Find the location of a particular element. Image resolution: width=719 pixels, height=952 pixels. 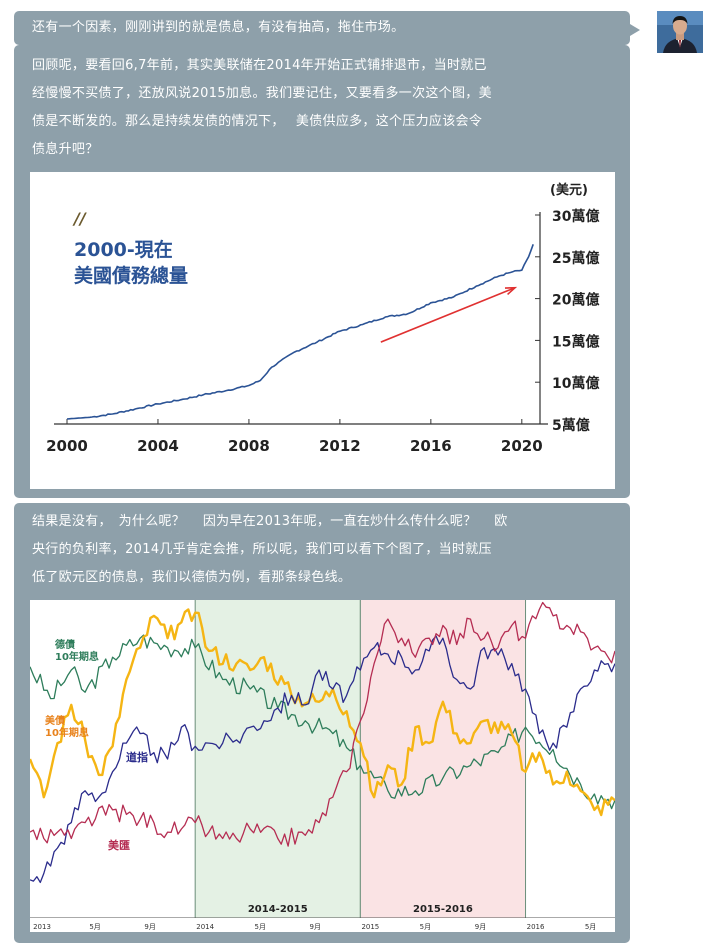

legend-dow: 道指 is located at coordinates (137, 757).